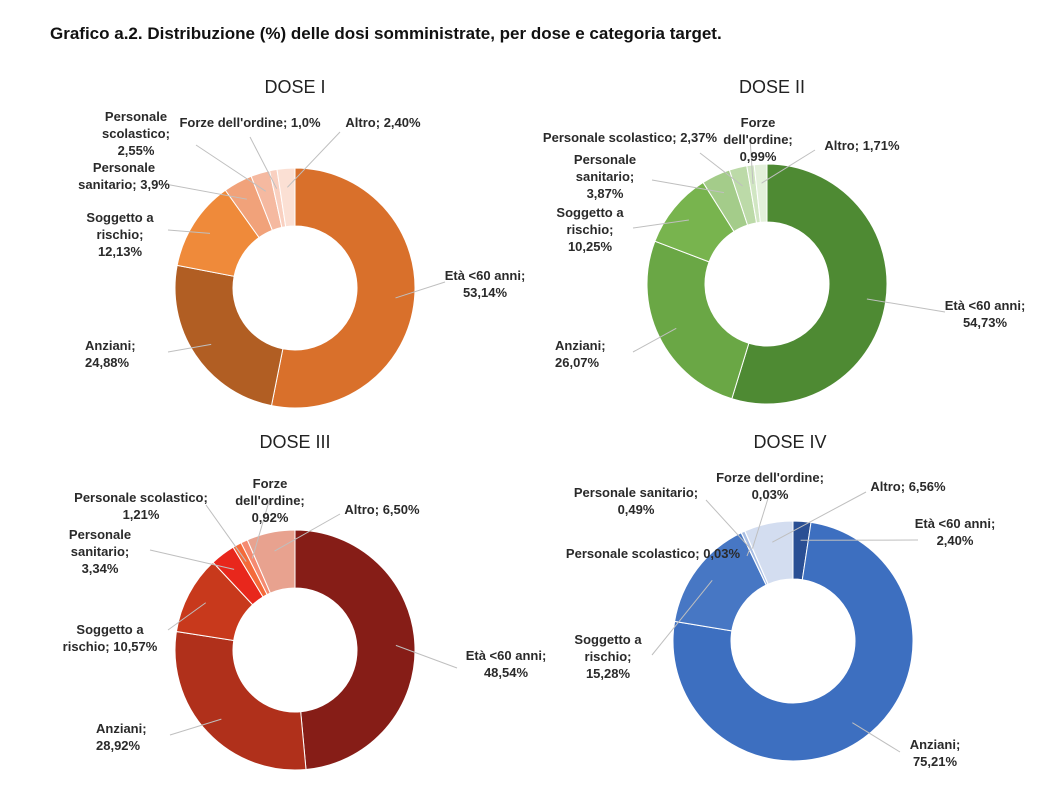 The height and width of the screenshot is (805, 1040). What do you see at coordinates (383, 122) in the screenshot?
I see `data-label-altro: Altro; 2,40%` at bounding box center [383, 122].